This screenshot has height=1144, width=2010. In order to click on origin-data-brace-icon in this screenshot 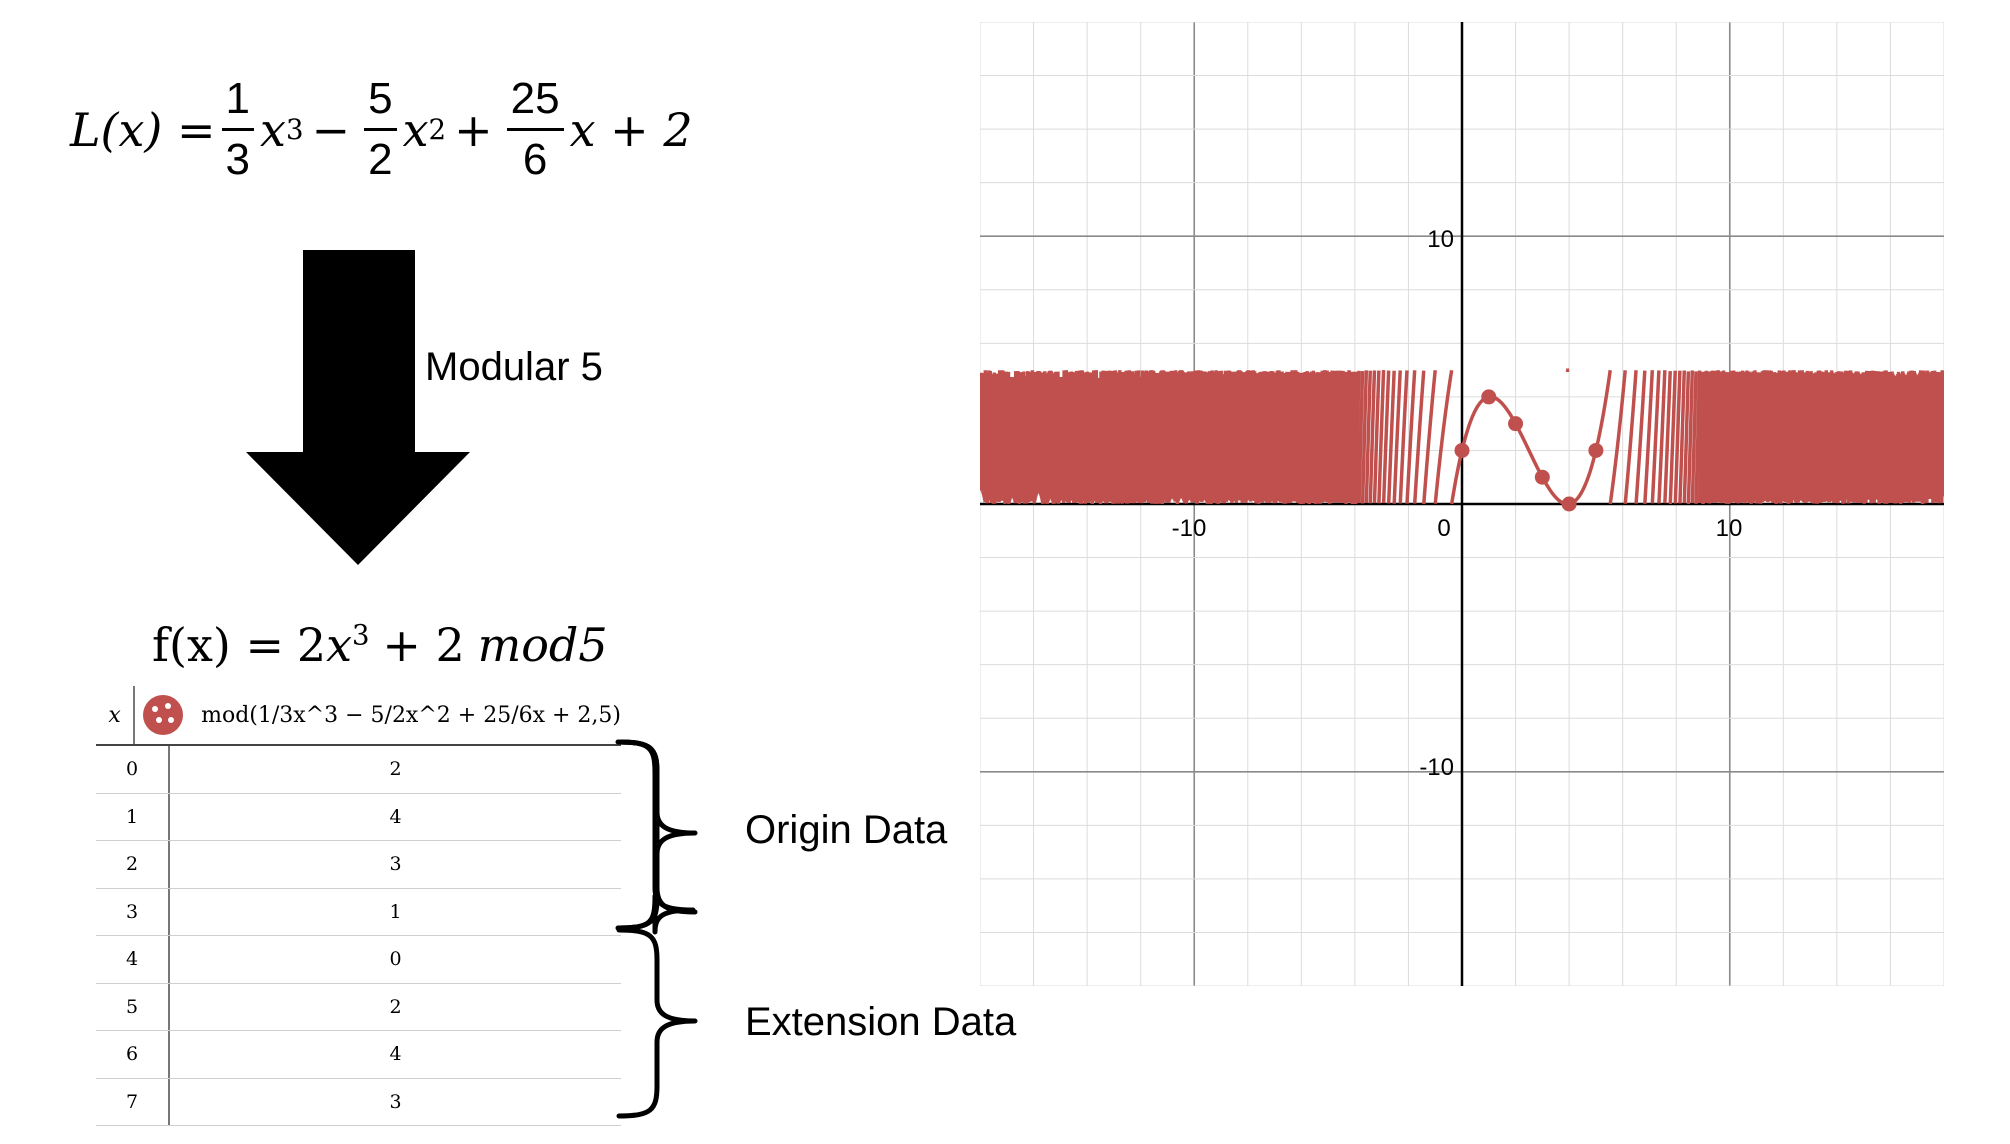, I will do `click(657, 835)`.